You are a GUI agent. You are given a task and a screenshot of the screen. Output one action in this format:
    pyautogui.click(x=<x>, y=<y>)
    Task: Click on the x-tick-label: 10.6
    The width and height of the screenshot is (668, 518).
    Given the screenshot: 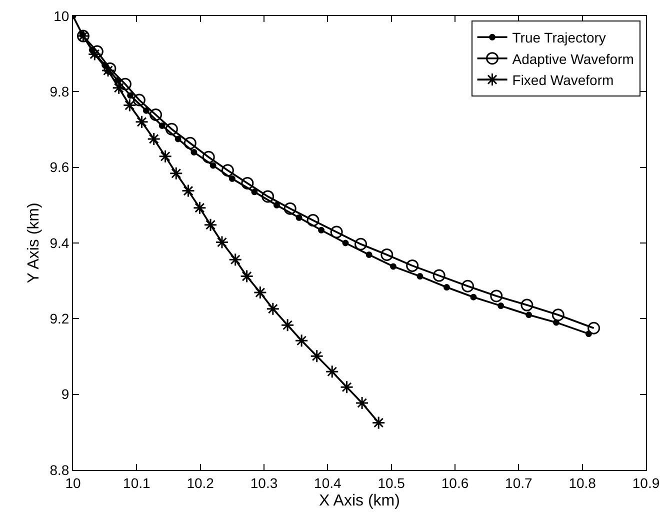 What is the action you would take?
    pyautogui.click(x=455, y=482)
    